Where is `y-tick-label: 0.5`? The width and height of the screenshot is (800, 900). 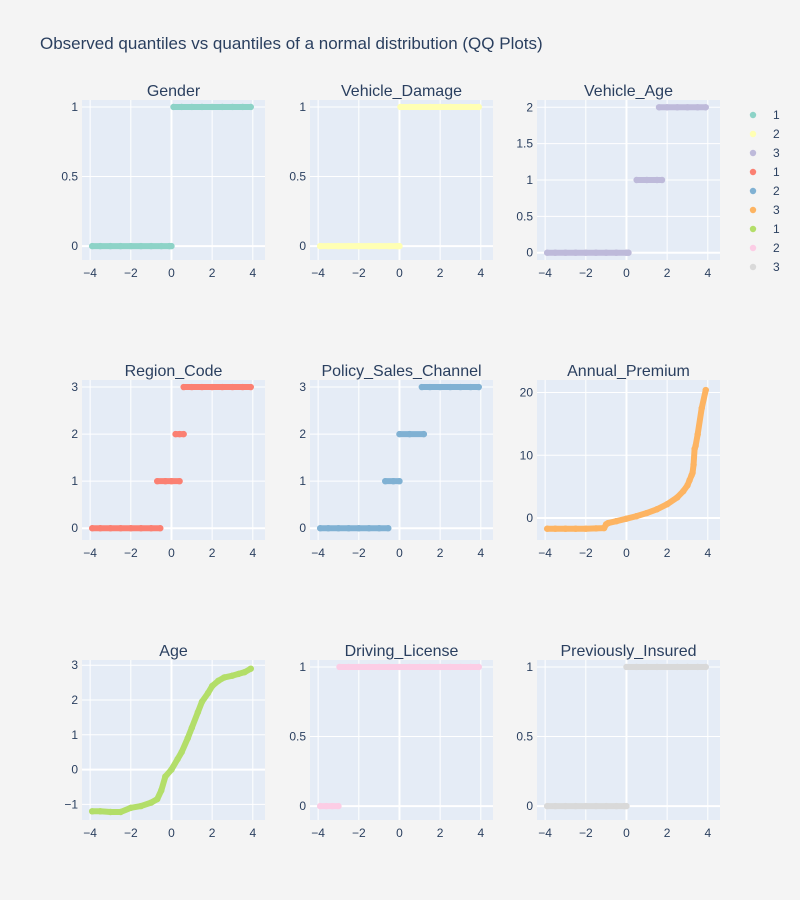
y-tick-label: 0.5 is located at coordinates (524, 216).